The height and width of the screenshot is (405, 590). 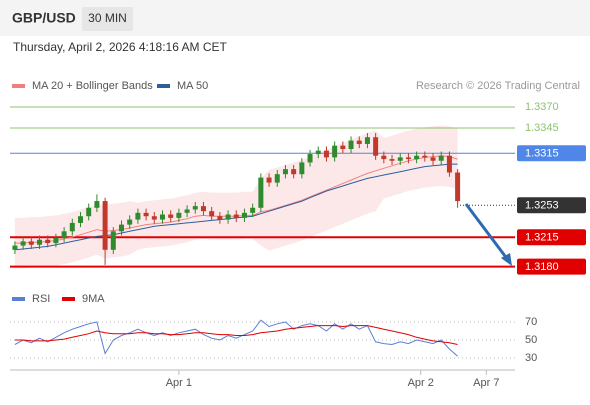 What do you see at coordinates (542, 267) in the screenshot?
I see `level-label: 1.3180` at bounding box center [542, 267].